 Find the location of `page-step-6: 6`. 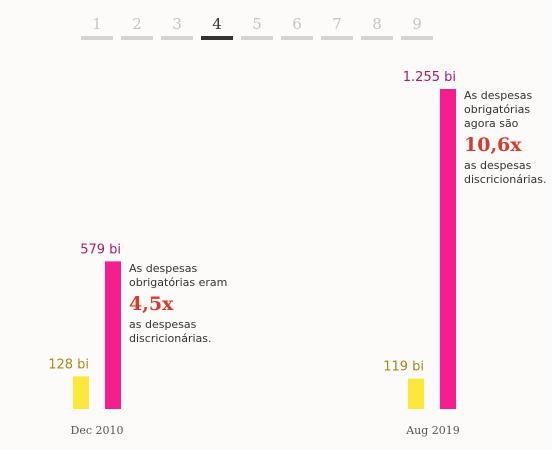

page-step-6: 6 is located at coordinates (297, 27).